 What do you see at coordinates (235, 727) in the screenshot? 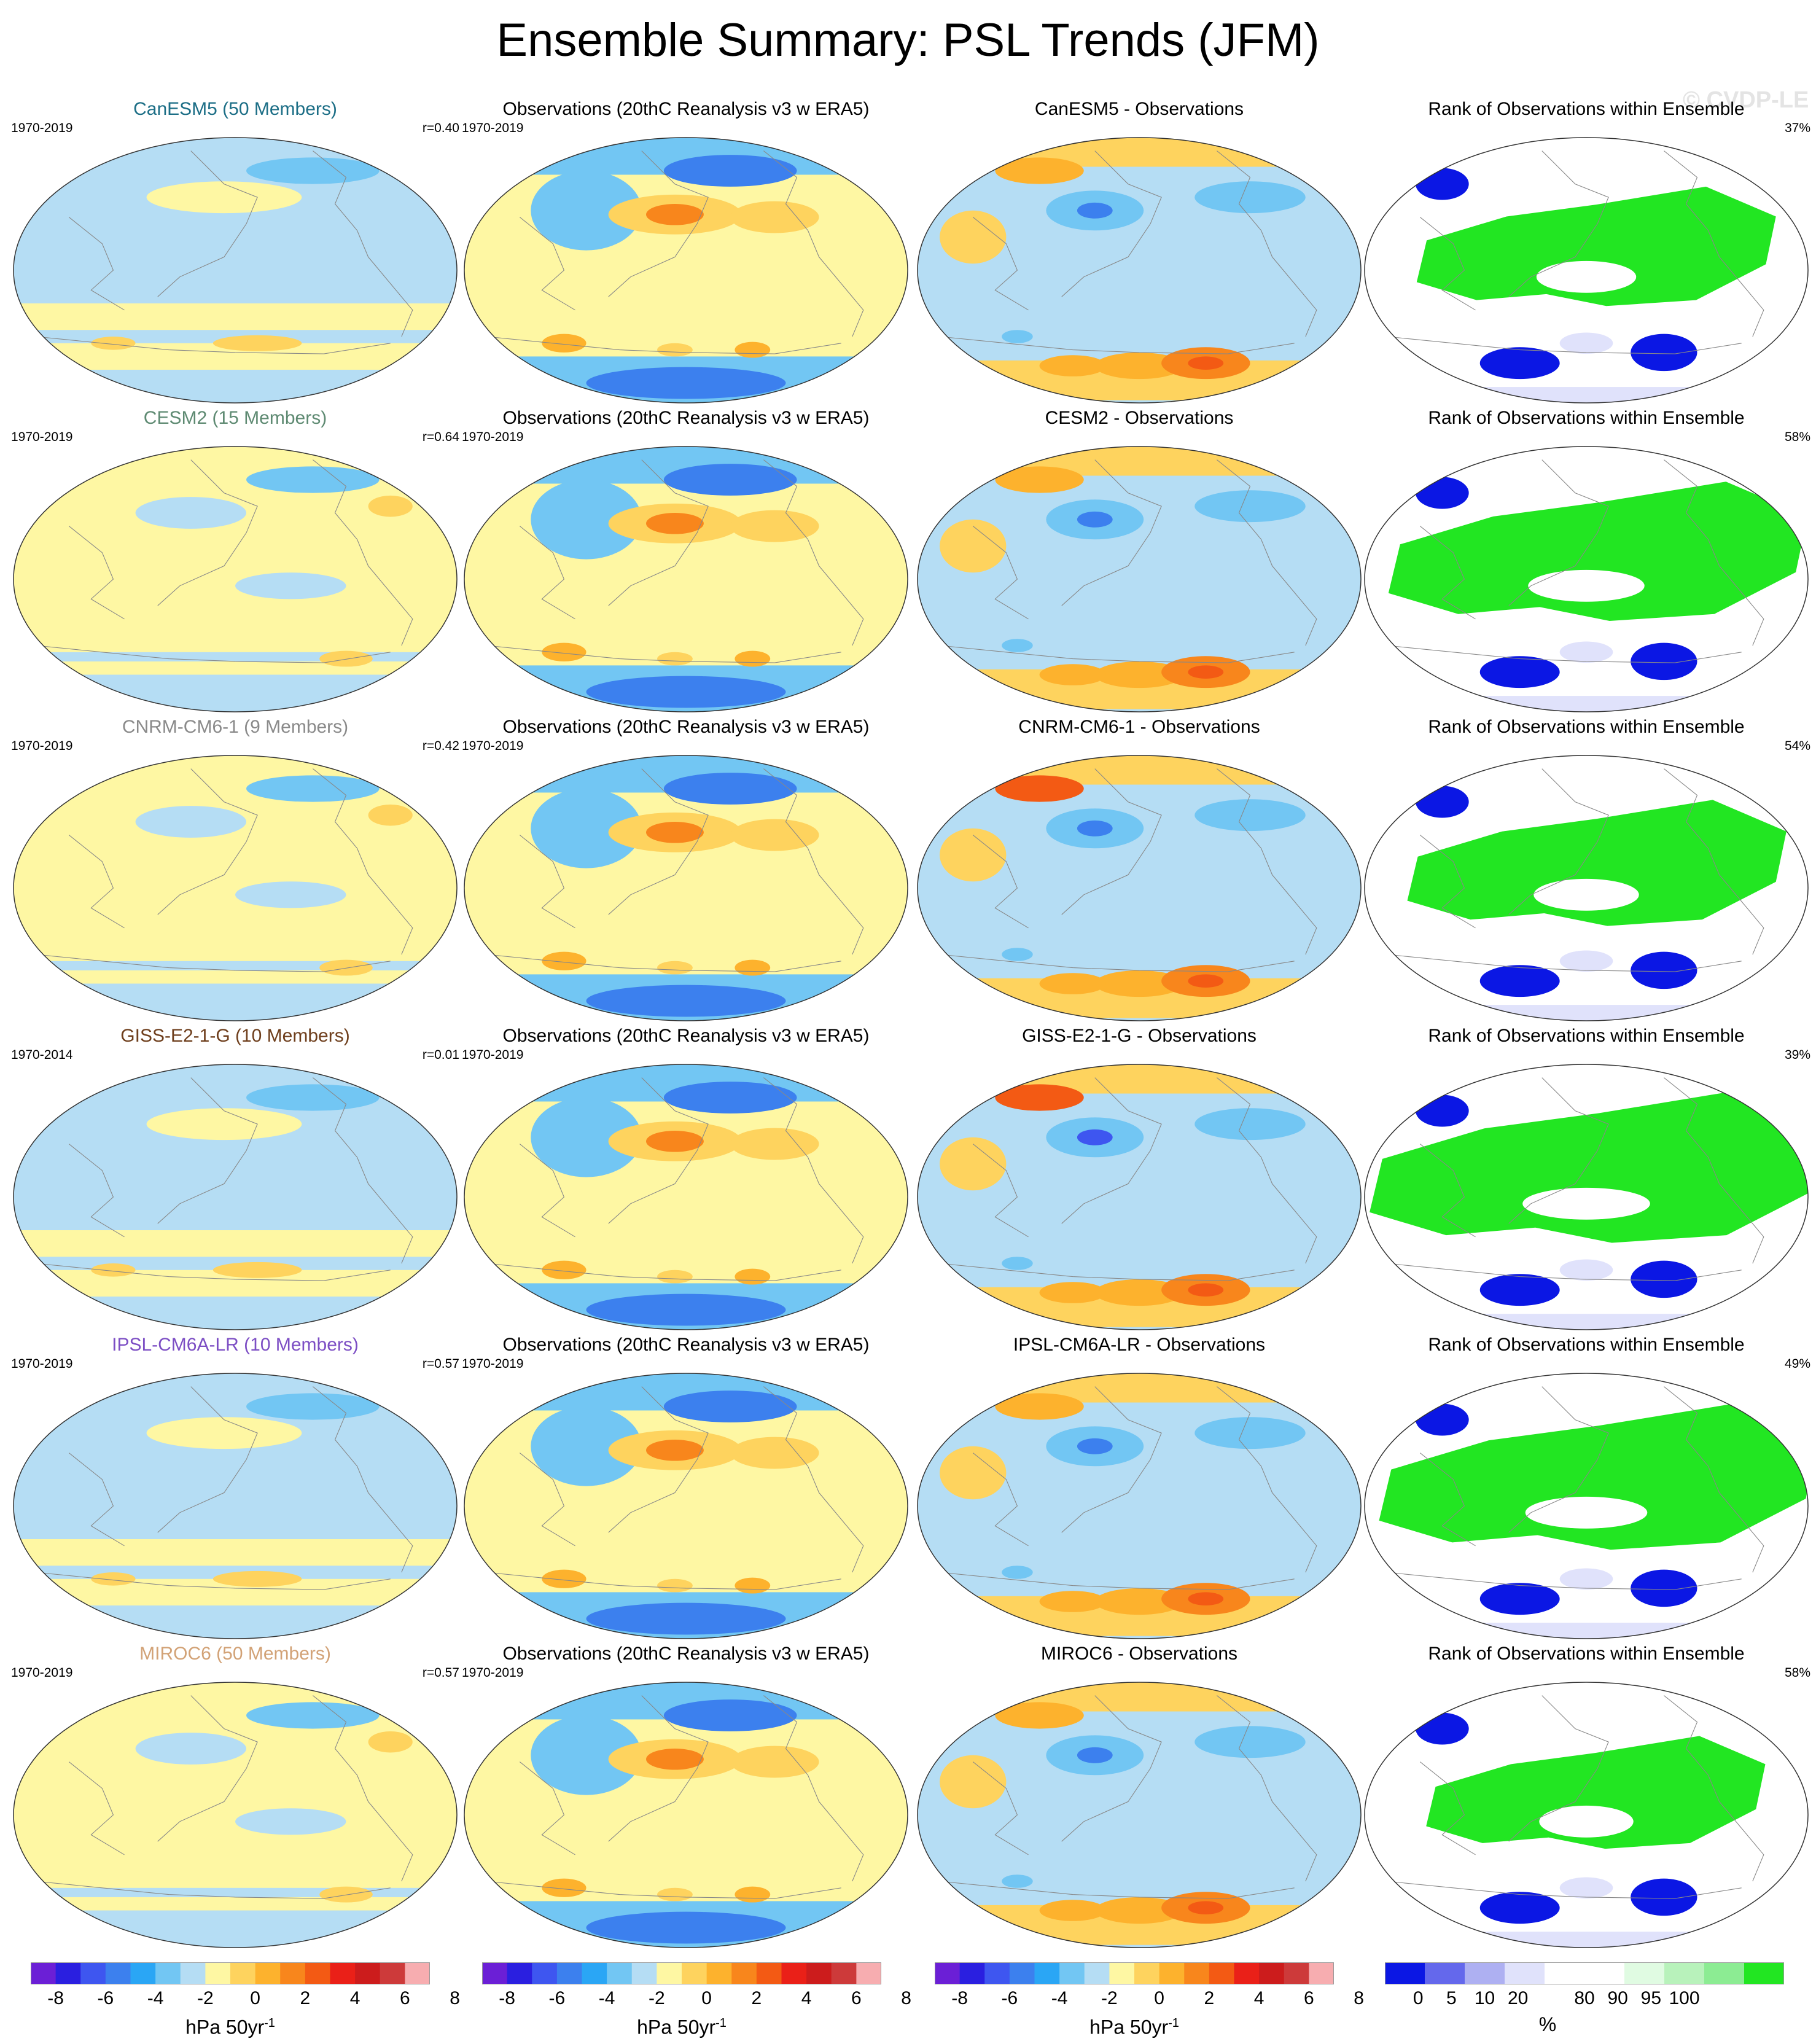
I see `model-panel-title: CNRM-CM6-1 (9 Members)` at bounding box center [235, 727].